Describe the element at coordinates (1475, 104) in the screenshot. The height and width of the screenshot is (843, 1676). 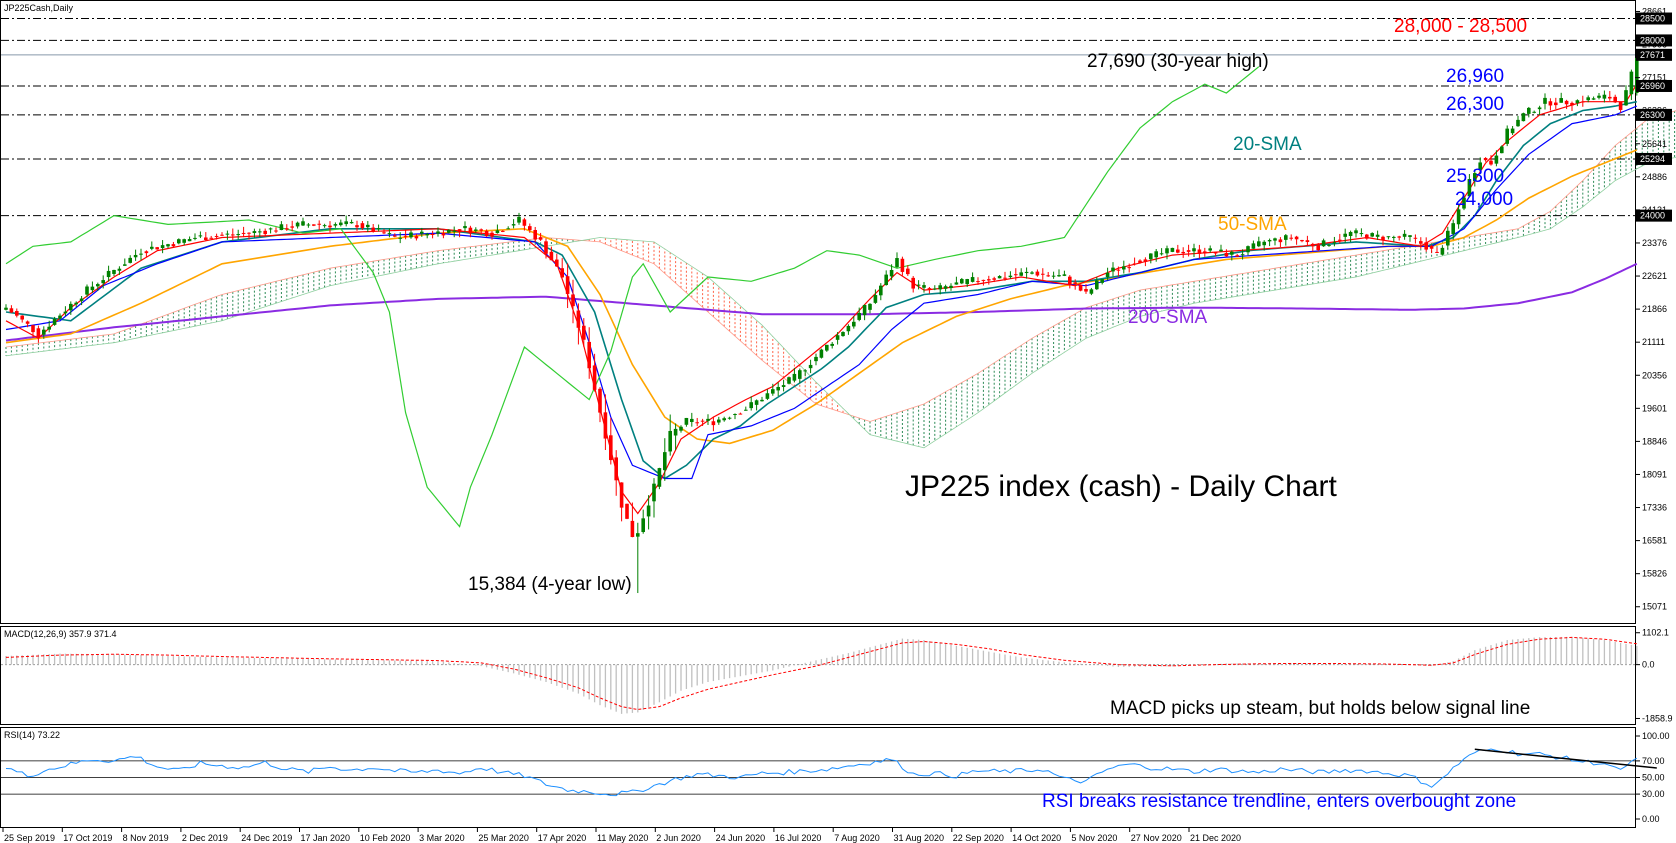
I see `level-label-26300: 26,300` at that location.